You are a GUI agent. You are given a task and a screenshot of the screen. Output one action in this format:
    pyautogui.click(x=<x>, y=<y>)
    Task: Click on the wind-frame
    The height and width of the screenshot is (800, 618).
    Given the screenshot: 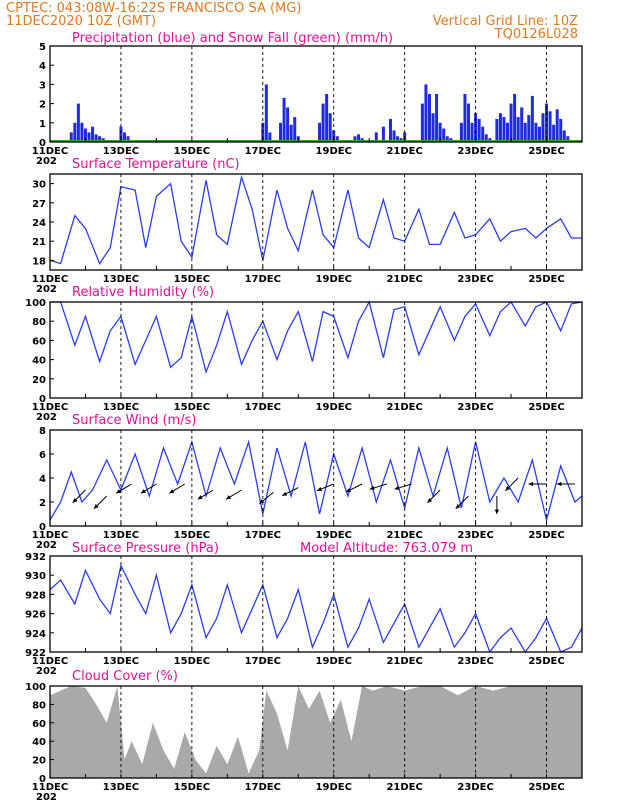 What is the action you would take?
    pyautogui.click(x=316, y=478)
    